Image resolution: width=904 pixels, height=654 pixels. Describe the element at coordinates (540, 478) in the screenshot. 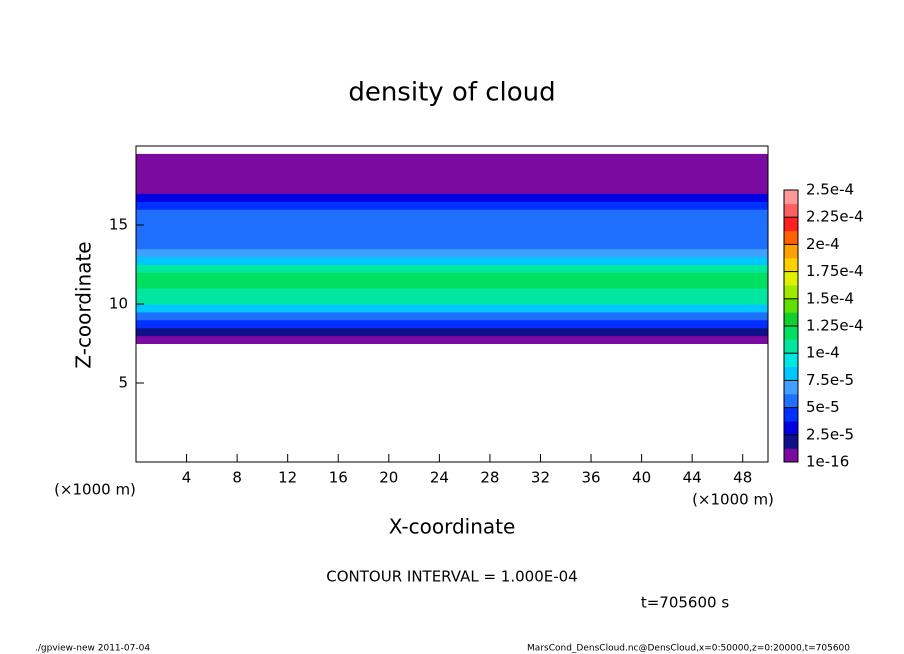

I see `x-tick-label: 32` at that location.